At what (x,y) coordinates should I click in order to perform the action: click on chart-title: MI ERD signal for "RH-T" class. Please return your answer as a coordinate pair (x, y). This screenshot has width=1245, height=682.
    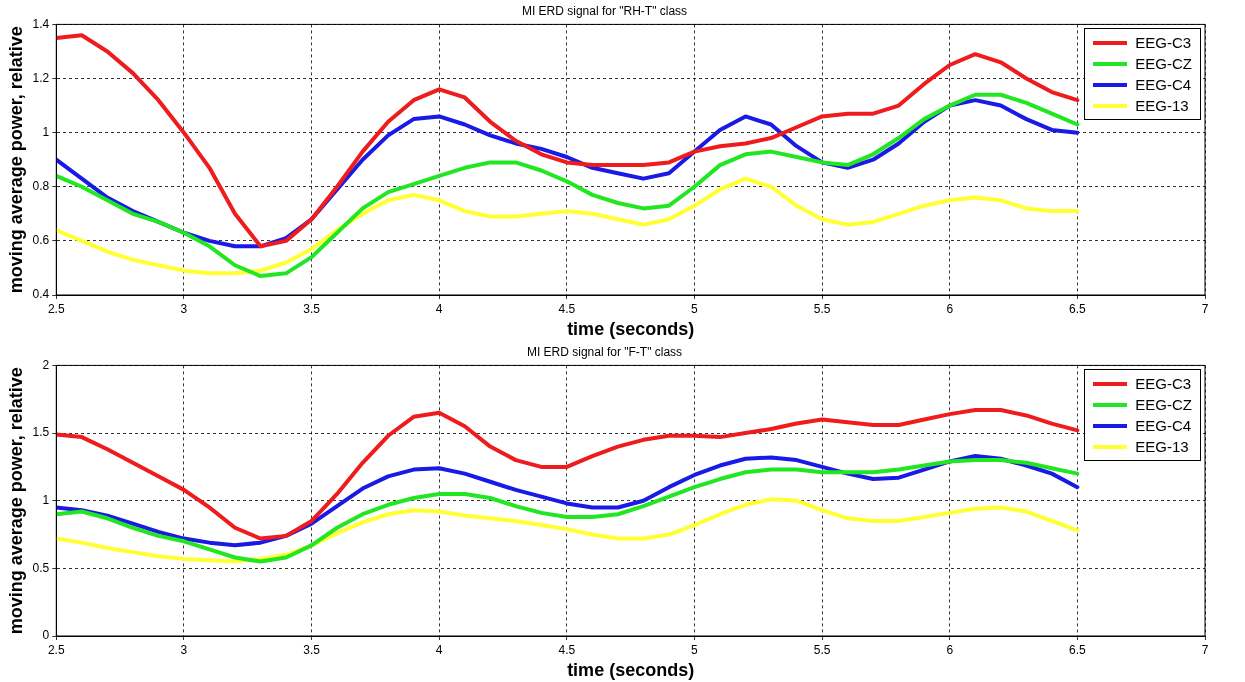
    Looking at the image, I should click on (604, 10).